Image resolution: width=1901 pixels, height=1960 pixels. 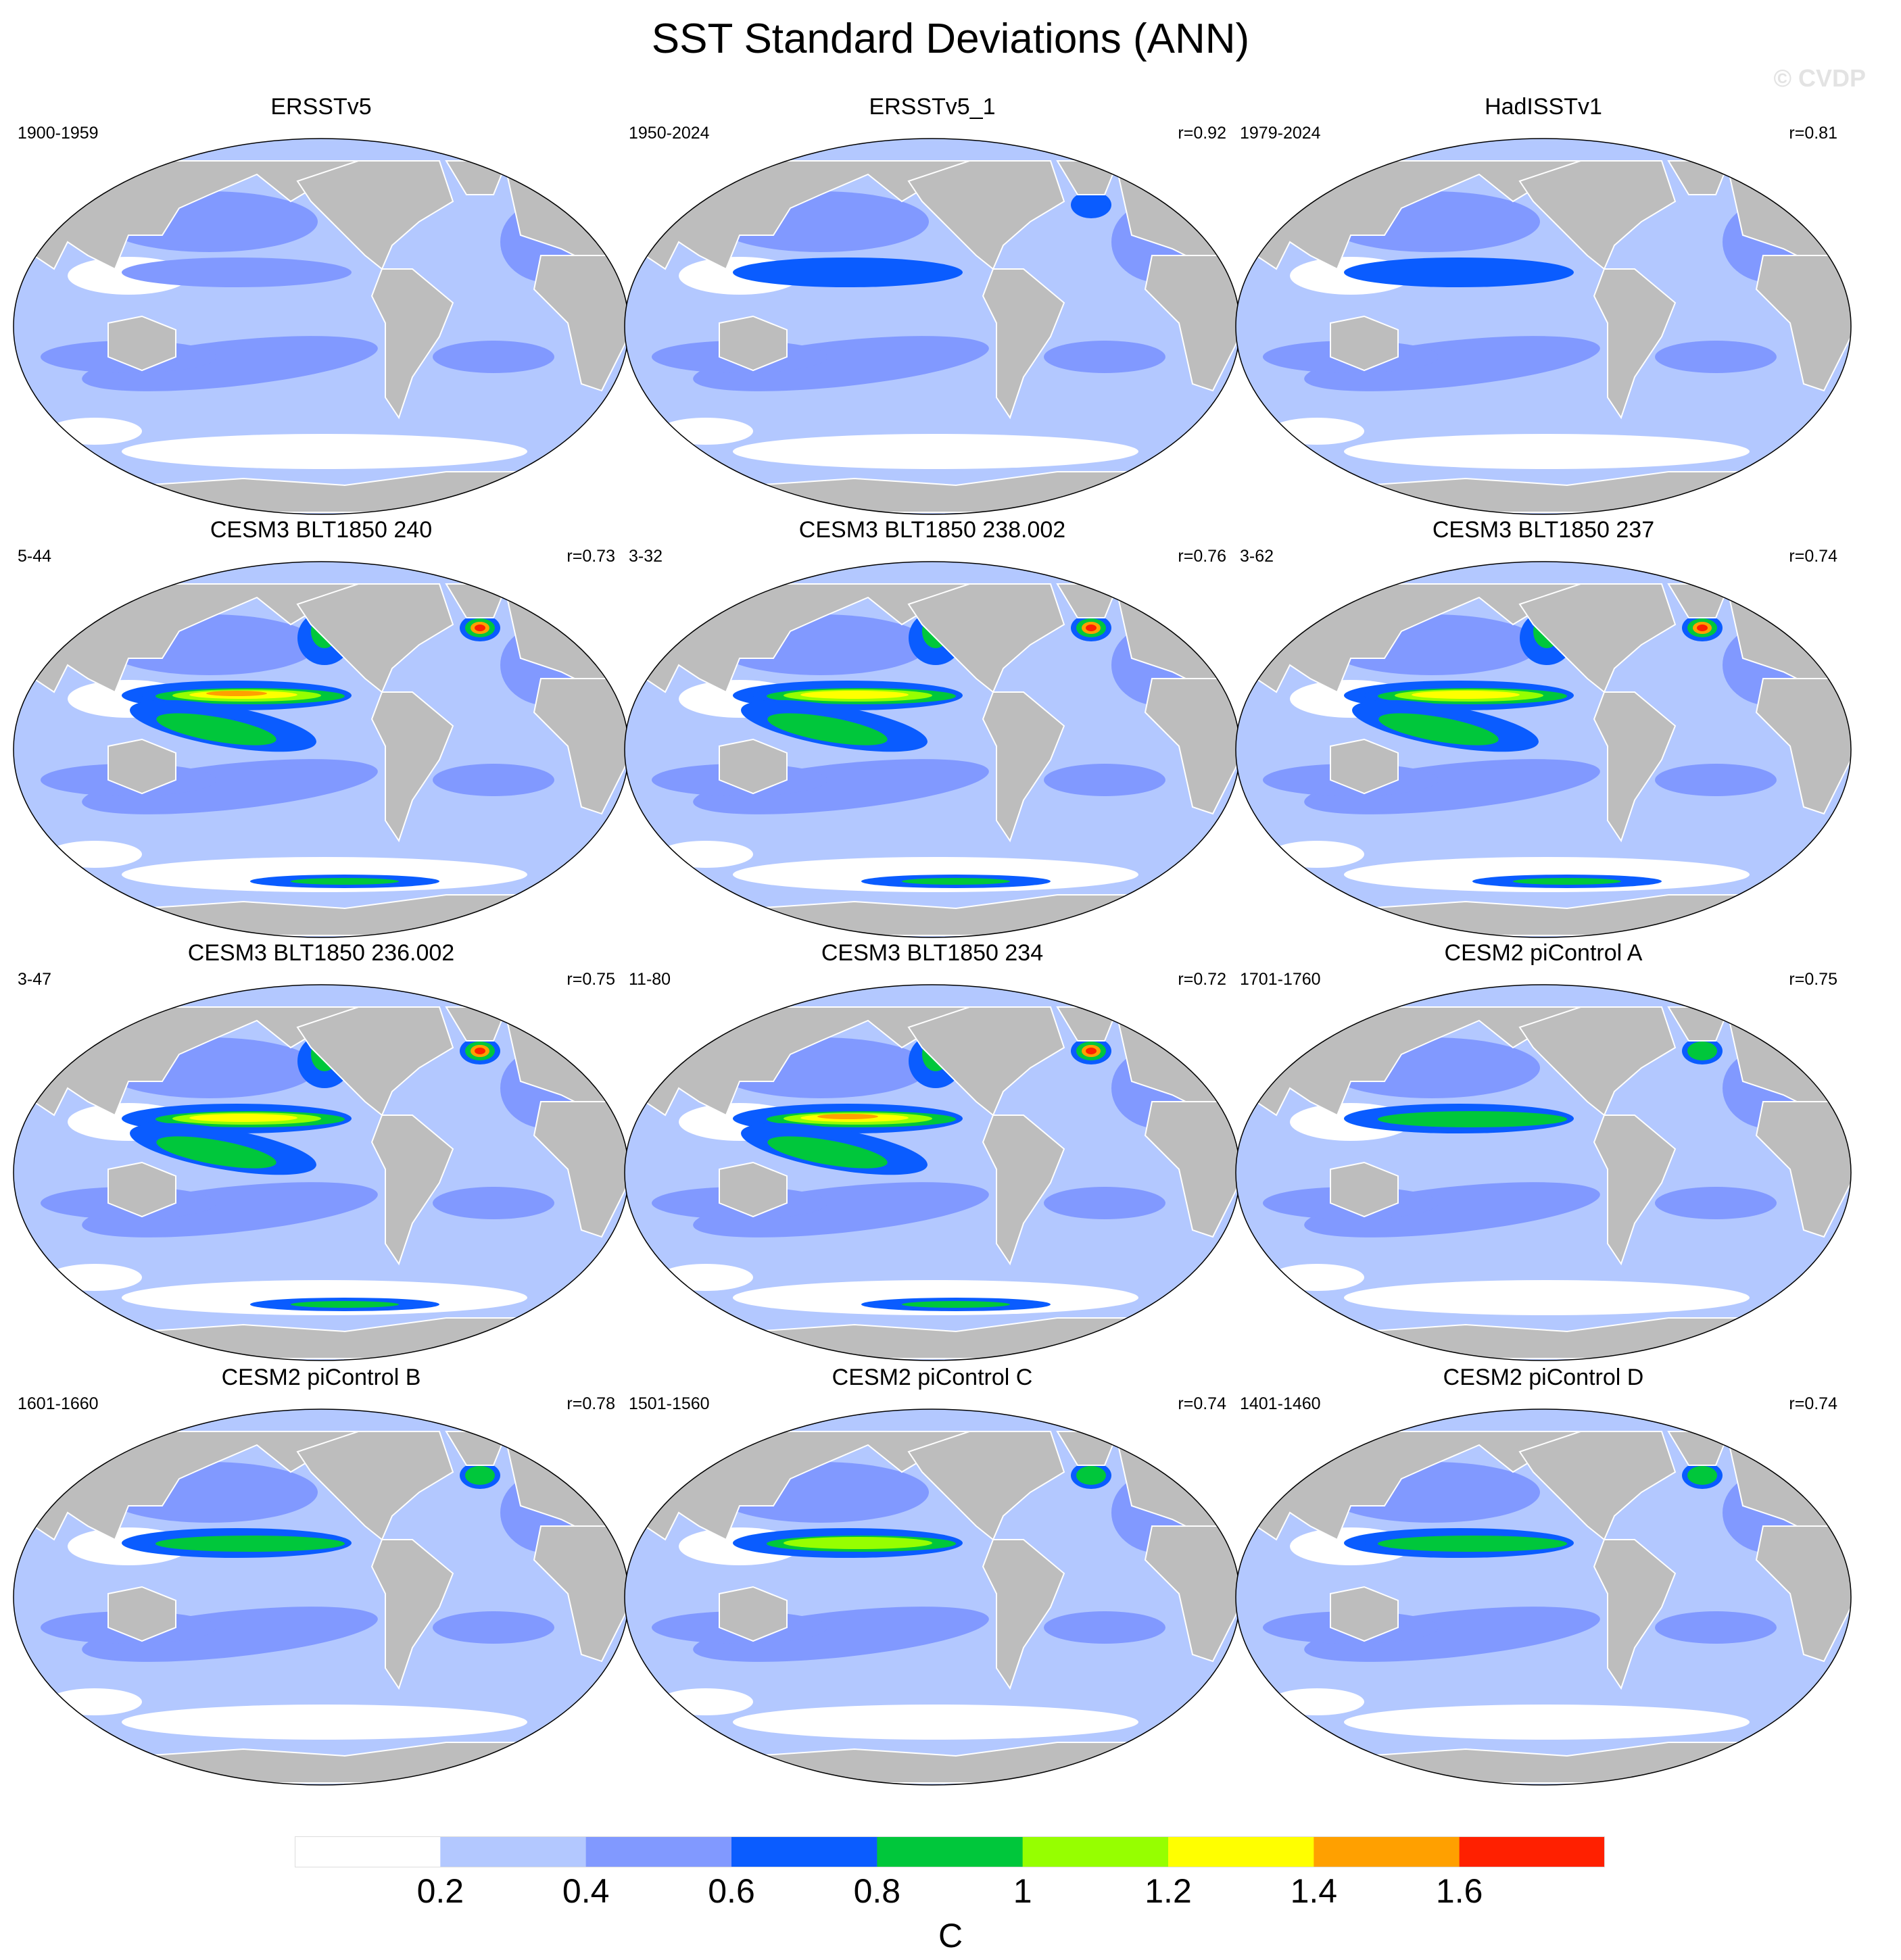 I want to click on map-panel: CESM3 BLT1850 236.002 3-47 r=0.75, so click(x=321, y=1157).